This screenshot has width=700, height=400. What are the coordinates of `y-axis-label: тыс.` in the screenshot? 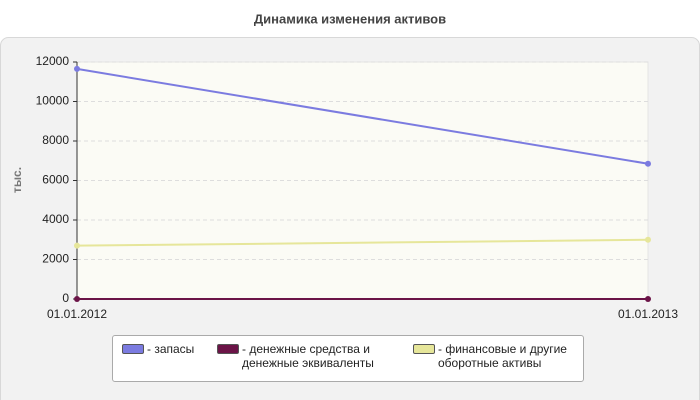 It's located at (17, 180).